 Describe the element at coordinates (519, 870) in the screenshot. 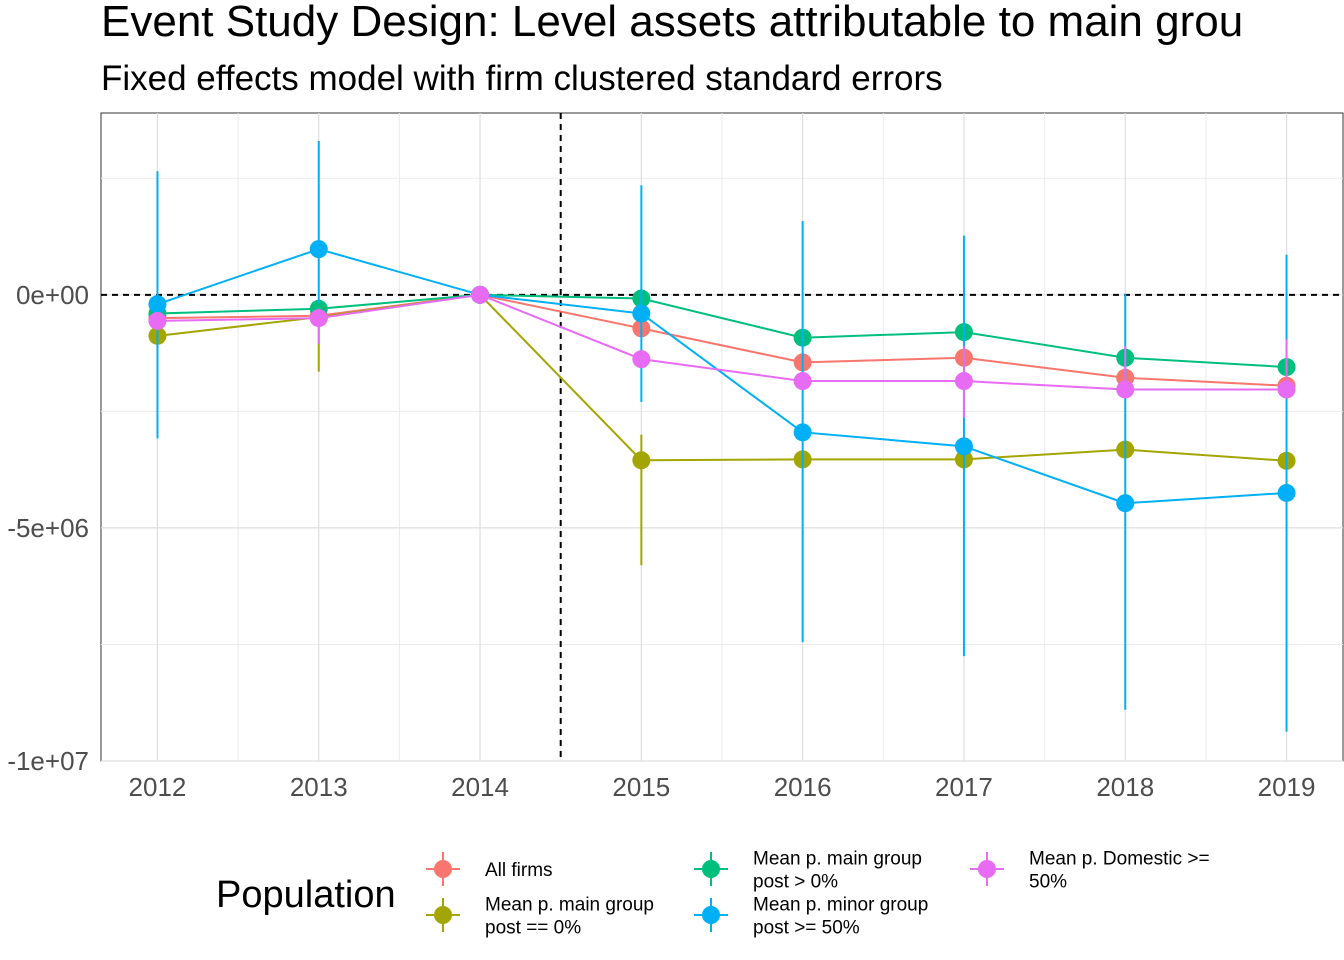

I see `legend-label: All firms` at that location.